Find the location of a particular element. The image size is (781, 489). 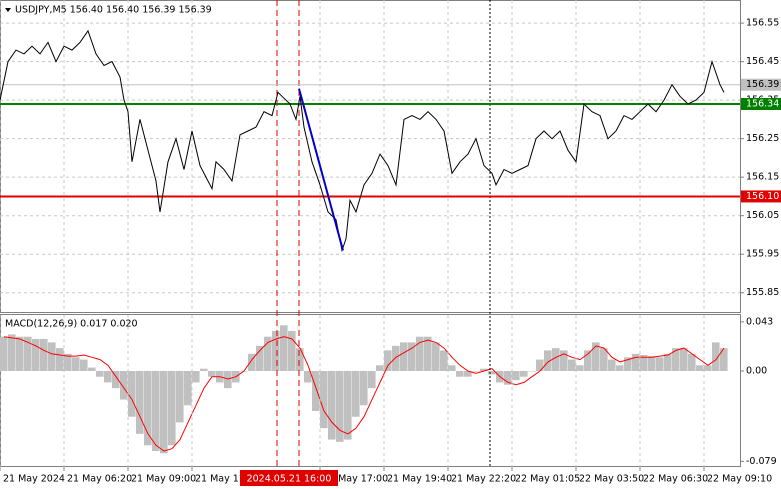

y-tick-label: 156.25 is located at coordinates (762, 138).